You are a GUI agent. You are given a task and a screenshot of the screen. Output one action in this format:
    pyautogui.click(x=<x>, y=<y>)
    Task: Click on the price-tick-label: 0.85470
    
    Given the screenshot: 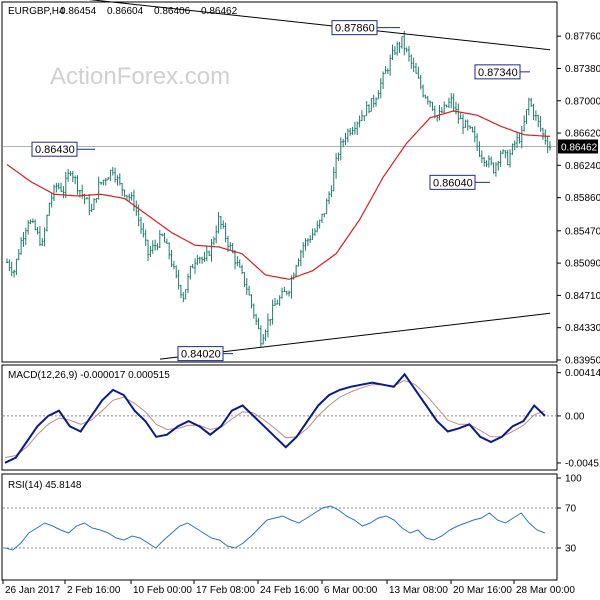 What is the action you would take?
    pyautogui.click(x=582, y=231)
    